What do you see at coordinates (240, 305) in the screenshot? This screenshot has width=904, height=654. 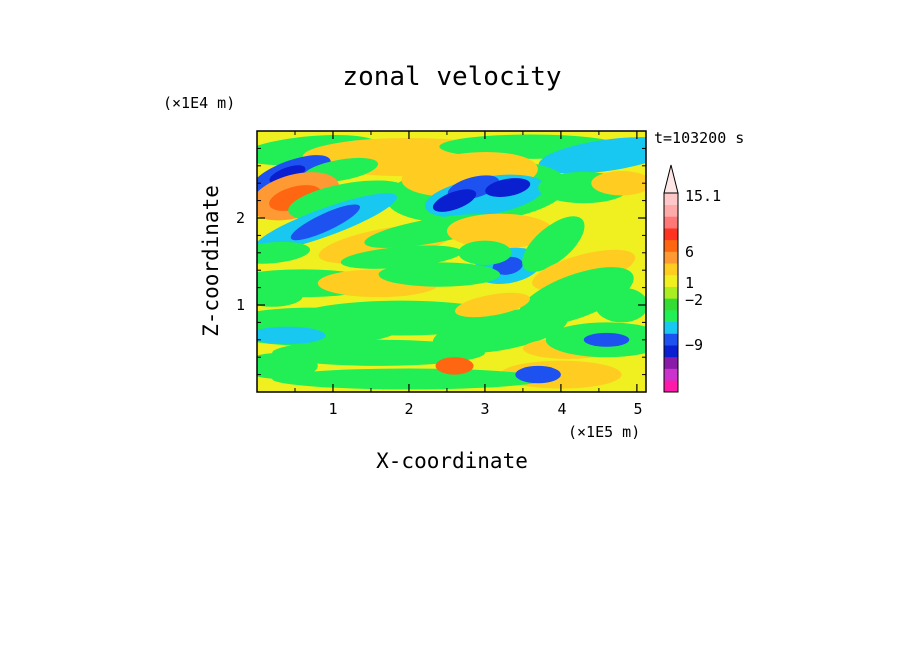 I see `y-tick-label: 1` at bounding box center [240, 305].